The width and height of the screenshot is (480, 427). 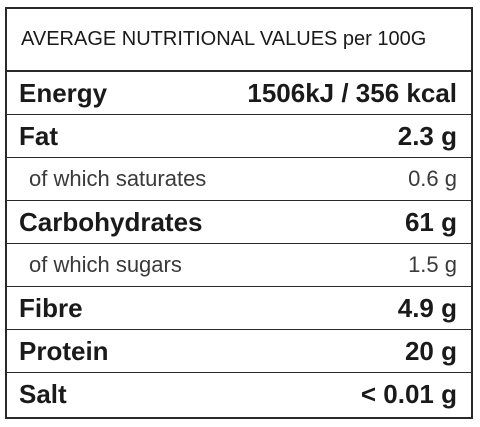 I want to click on table-header: AVERAGE NUTRITIONAL VALUES per 100G, so click(x=239, y=40).